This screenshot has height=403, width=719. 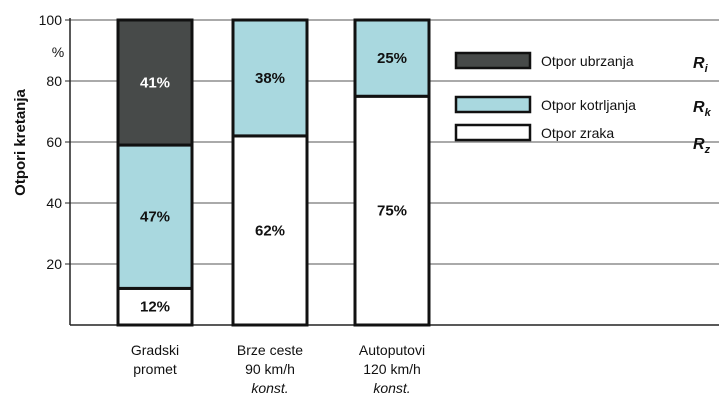 What do you see at coordinates (54, 203) in the screenshot?
I see `y-tick-label: 40` at bounding box center [54, 203].